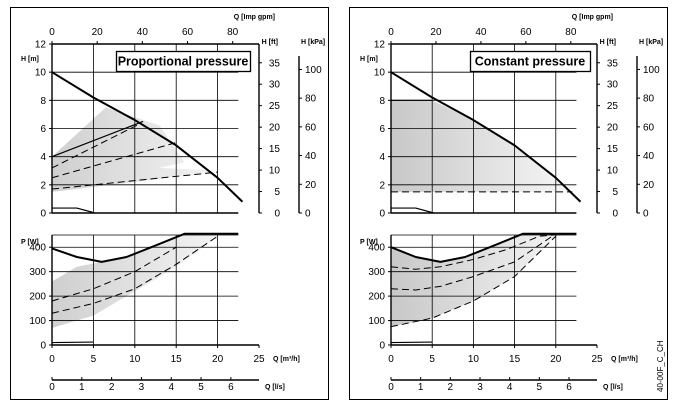  What do you see at coordinates (660, 366) in the screenshot?
I see `figure-code-label: 40-00F_C_CH` at bounding box center [660, 366].